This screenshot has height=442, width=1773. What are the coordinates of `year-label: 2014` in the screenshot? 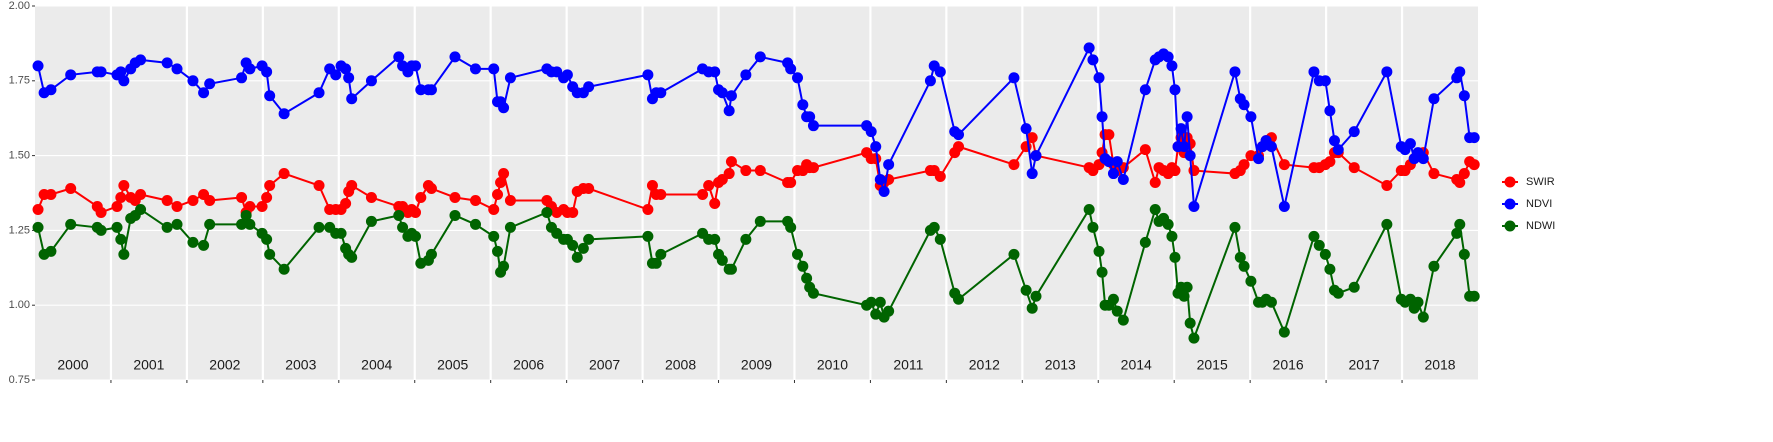 It's located at (1136, 365).